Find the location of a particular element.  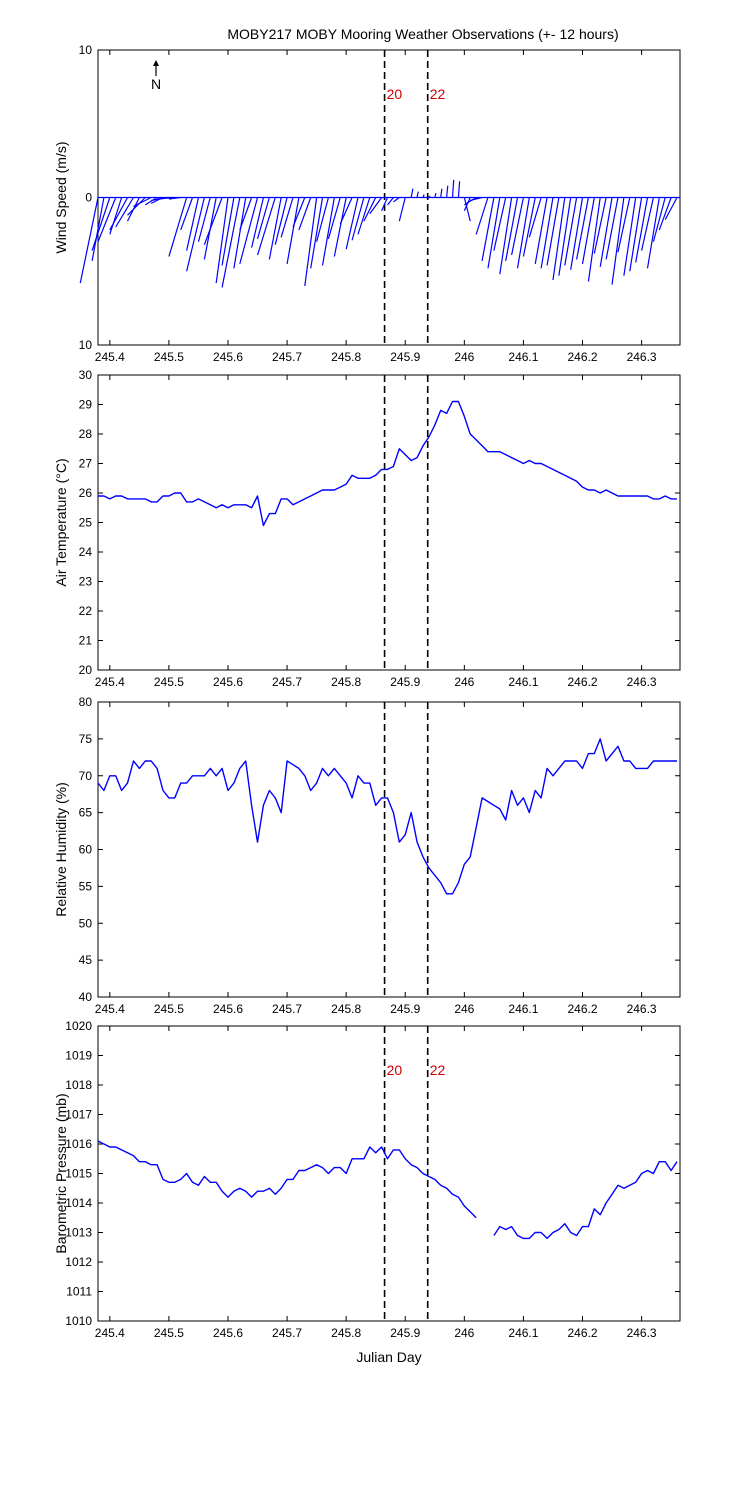

event-marker-label: 22 is located at coordinates (438, 1070).